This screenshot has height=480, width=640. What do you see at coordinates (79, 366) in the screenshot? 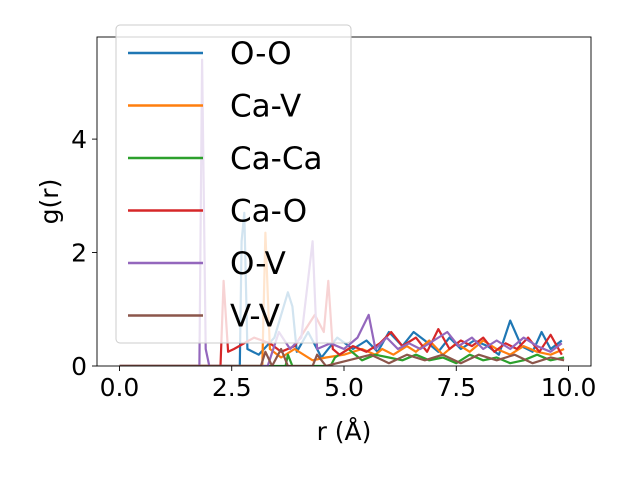
I see `y-tick-label: 0` at bounding box center [79, 366].